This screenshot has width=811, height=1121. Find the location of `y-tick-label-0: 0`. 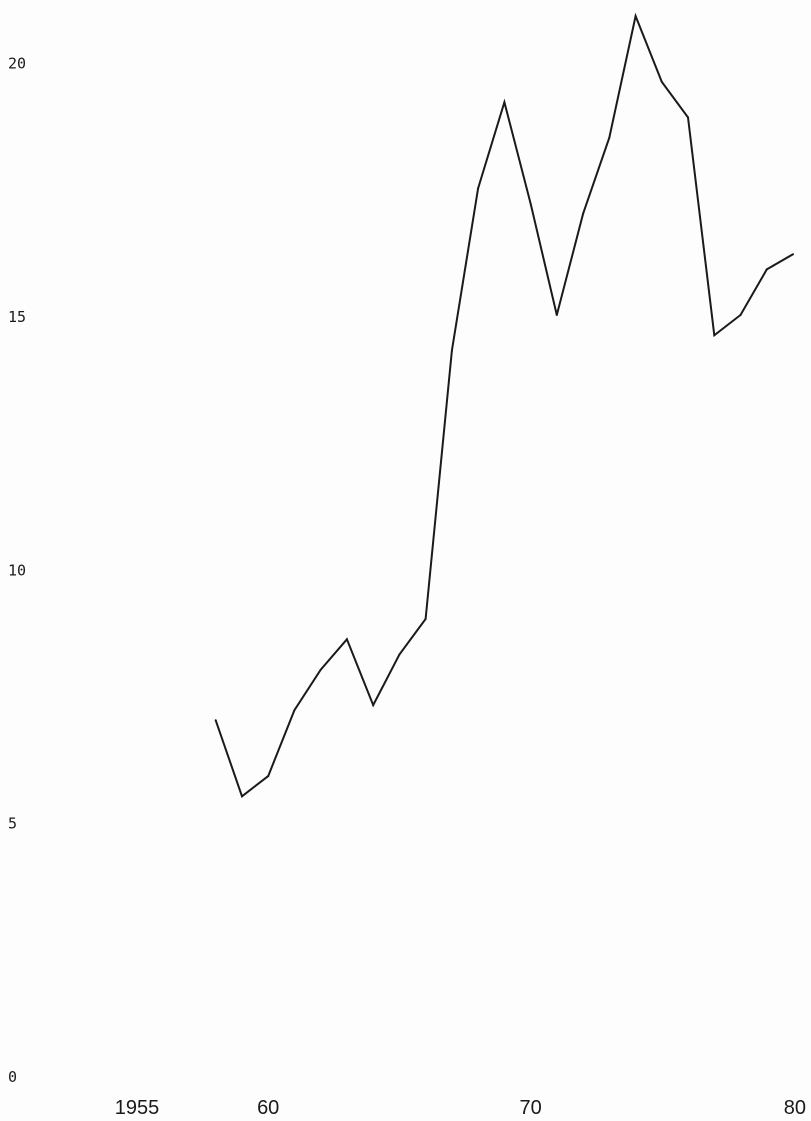

y-tick-label-0: 0 is located at coordinates (12, 1077).